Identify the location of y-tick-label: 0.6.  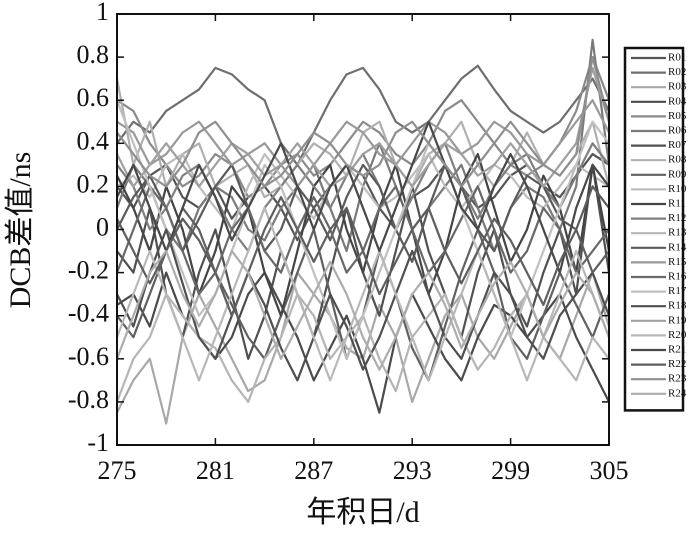
(93, 97).